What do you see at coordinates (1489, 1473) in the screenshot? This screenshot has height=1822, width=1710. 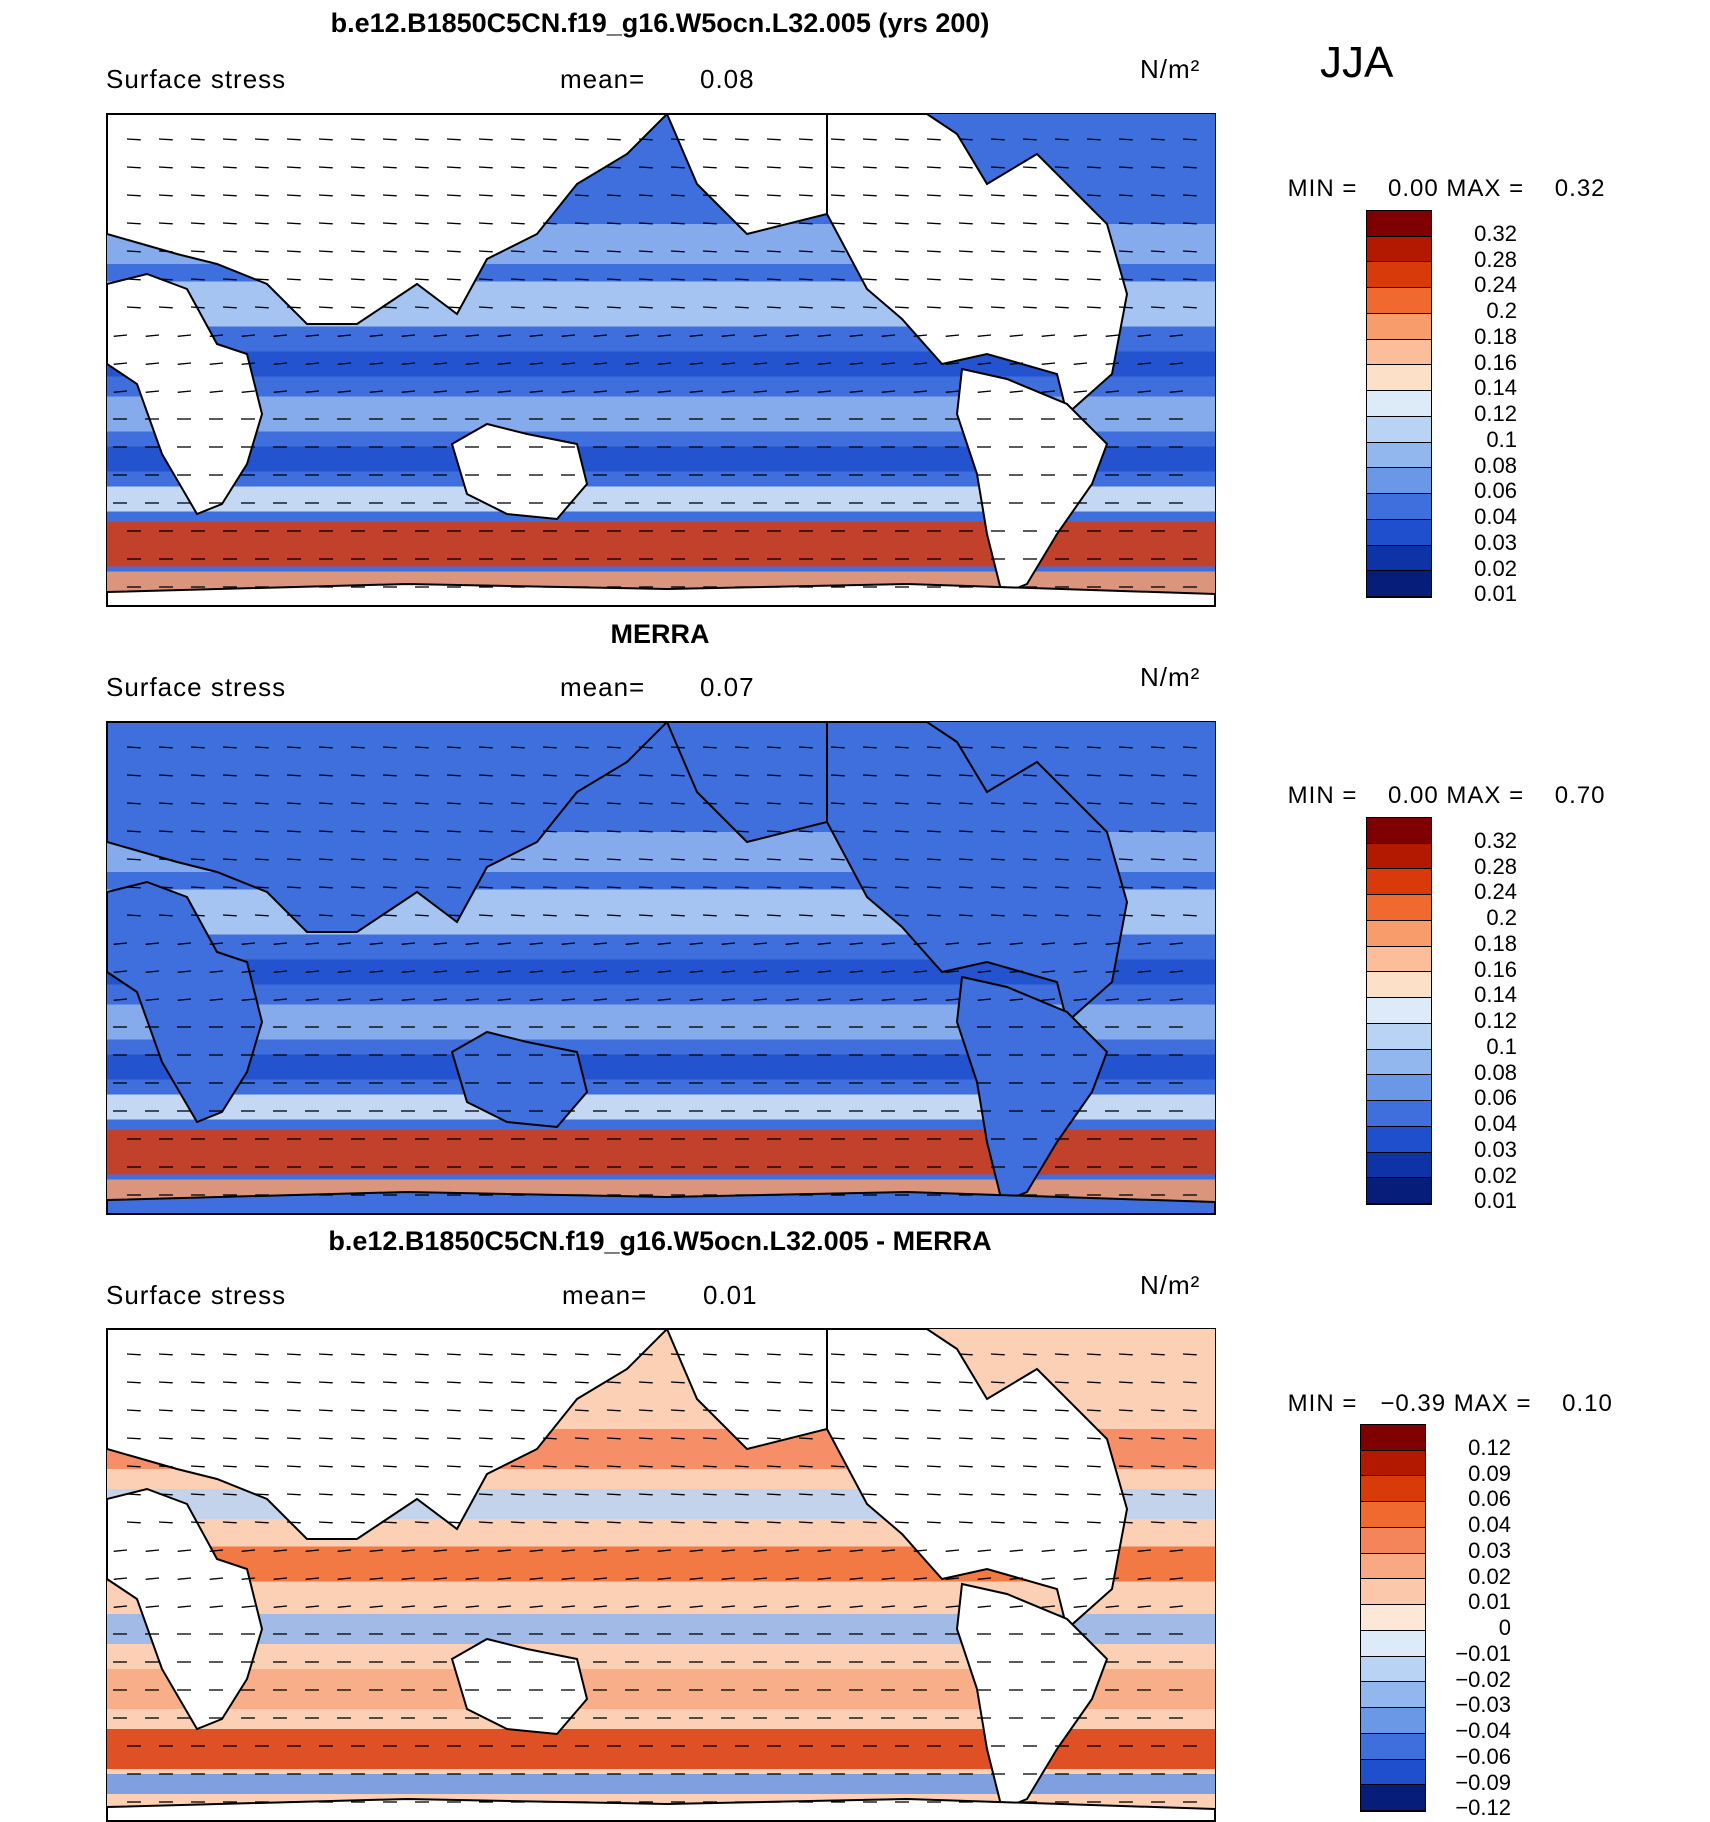 I see `colorbar-tick-label: 0.09` at bounding box center [1489, 1473].